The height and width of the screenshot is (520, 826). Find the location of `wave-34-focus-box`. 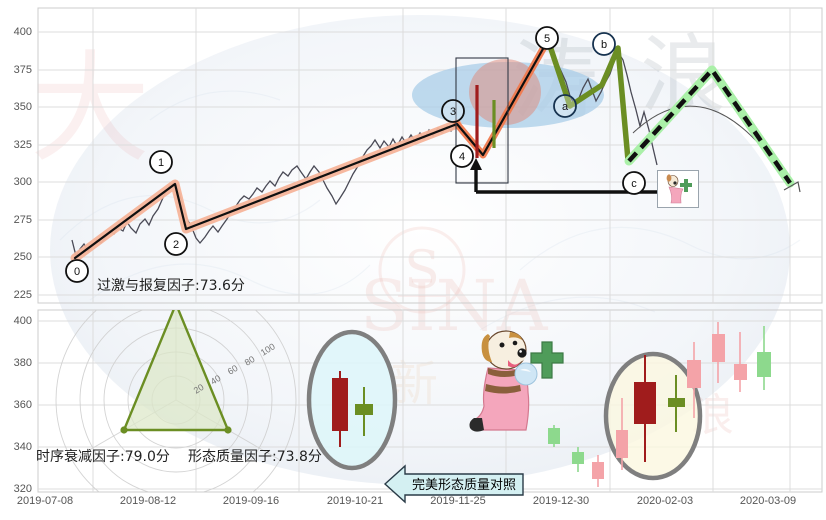

wave-34-focus-box is located at coordinates (482, 120).